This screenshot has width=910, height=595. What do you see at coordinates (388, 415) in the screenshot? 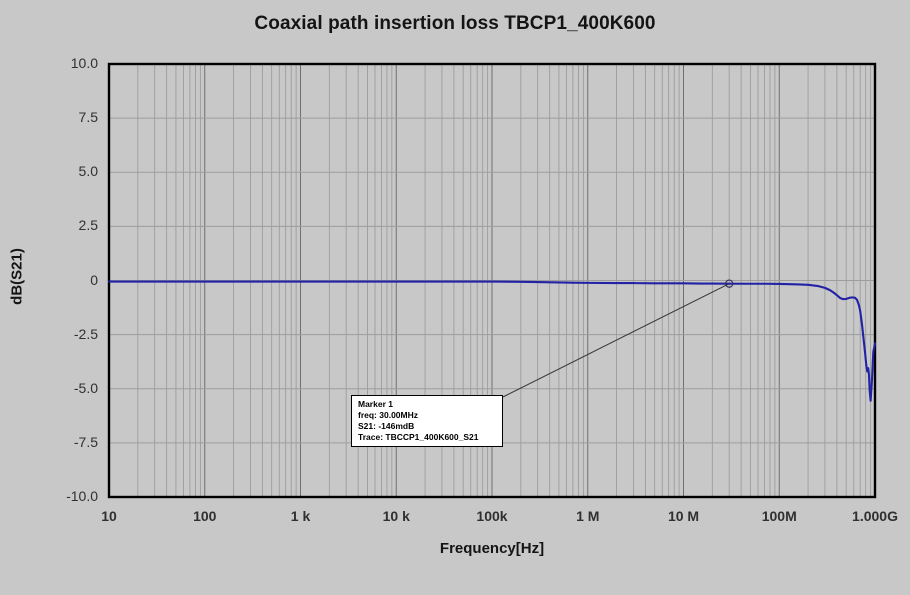
I see `marker-frequency: freq: 30.00MHz` at bounding box center [388, 415].